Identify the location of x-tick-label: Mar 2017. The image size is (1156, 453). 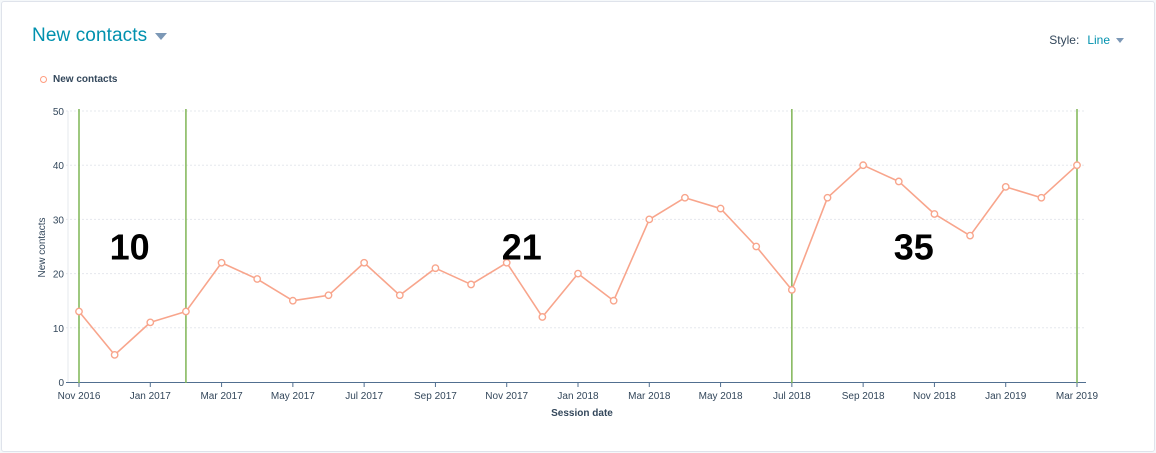
(221, 396).